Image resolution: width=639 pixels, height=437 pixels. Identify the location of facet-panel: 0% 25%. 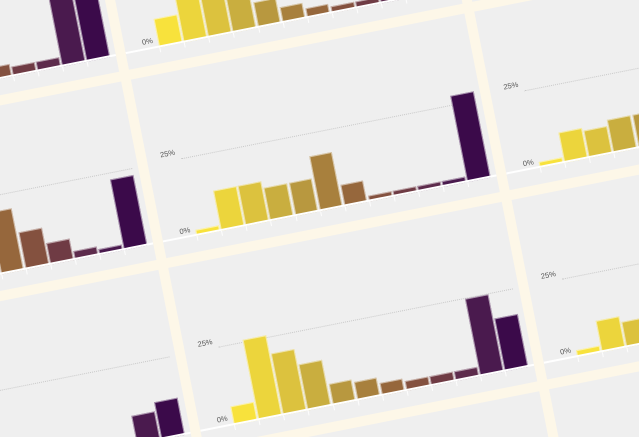
(556, 95).